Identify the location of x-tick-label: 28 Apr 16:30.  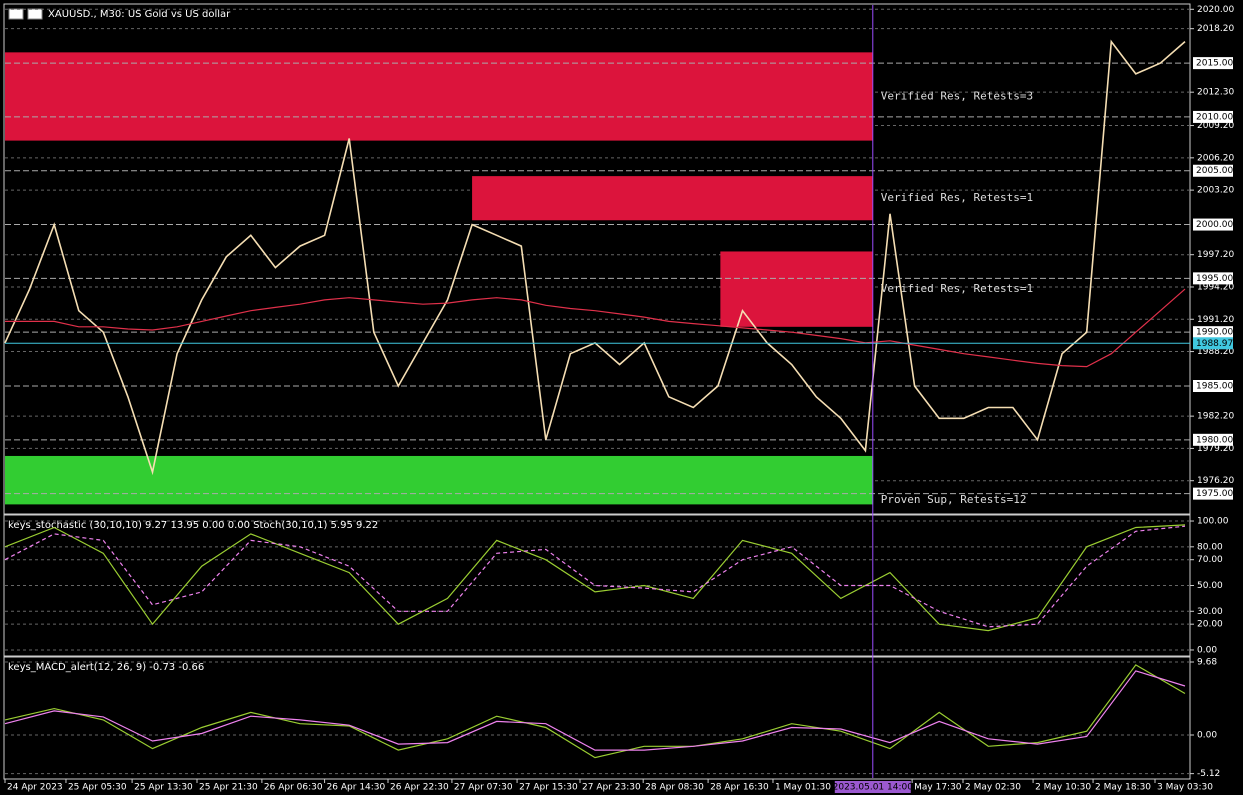
(739, 788).